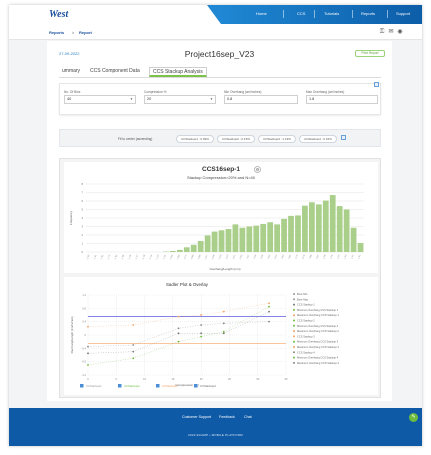 The height and width of the screenshot is (455, 431). Describe the element at coordinates (195, 139) in the screenshot. I see `stackup-chip: CCStackup1 : 0.09%` at that location.